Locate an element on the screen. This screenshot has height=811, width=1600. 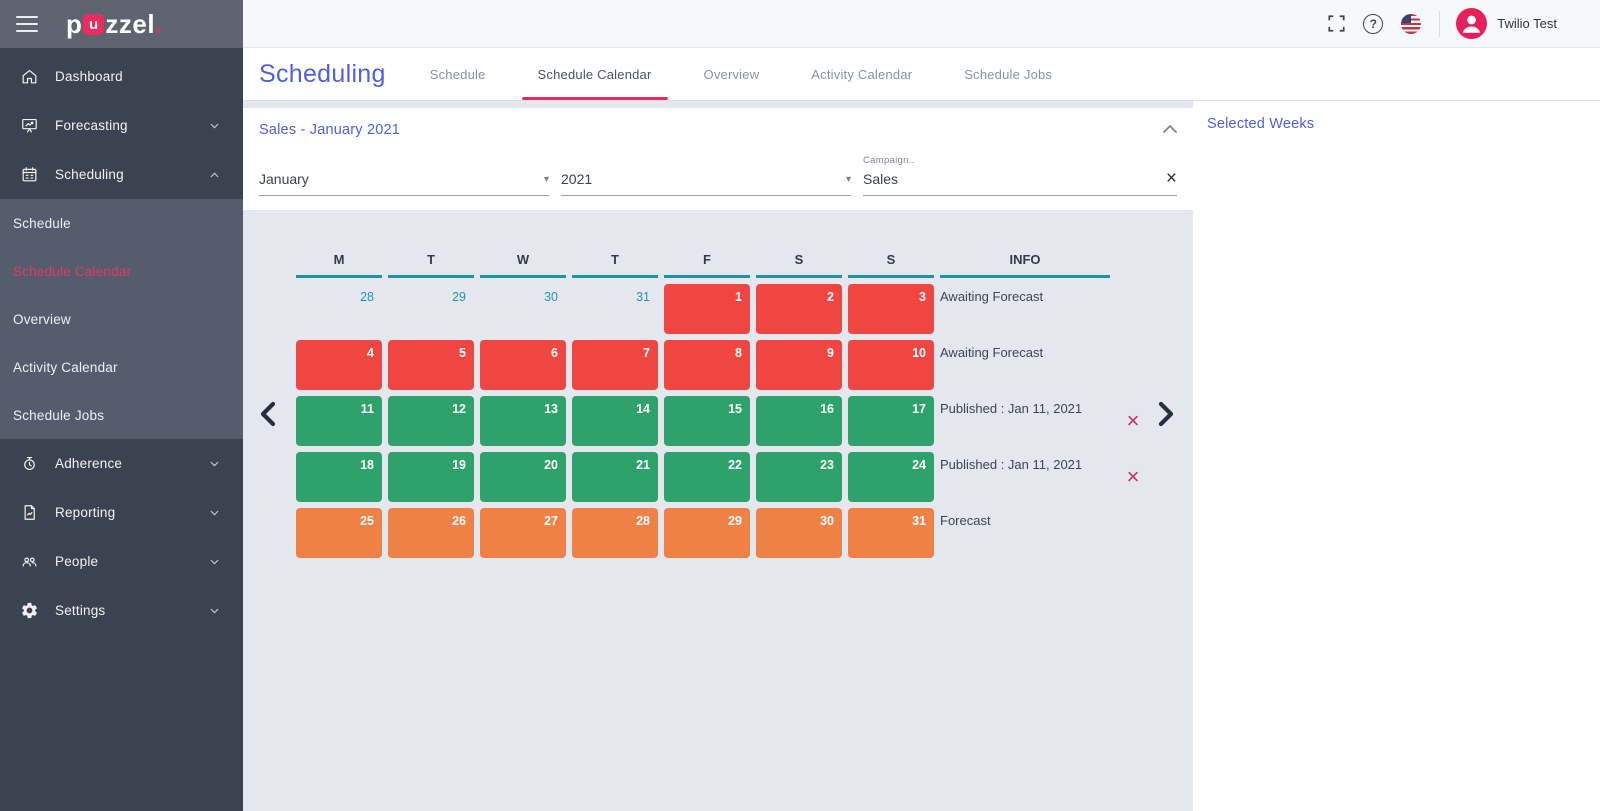
day-number: 28 is located at coordinates (367, 297).